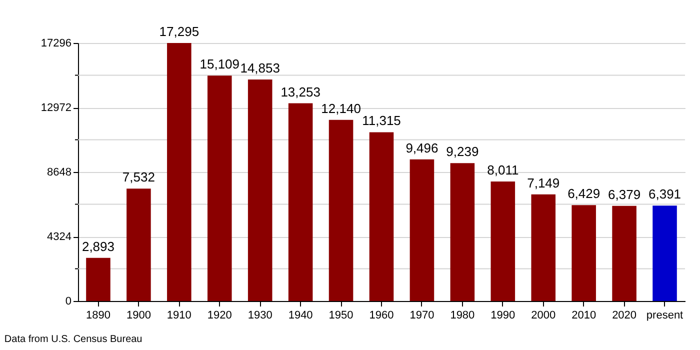  What do you see at coordinates (59, 172) in the screenshot?
I see `y-tick-label: 8648` at bounding box center [59, 172].